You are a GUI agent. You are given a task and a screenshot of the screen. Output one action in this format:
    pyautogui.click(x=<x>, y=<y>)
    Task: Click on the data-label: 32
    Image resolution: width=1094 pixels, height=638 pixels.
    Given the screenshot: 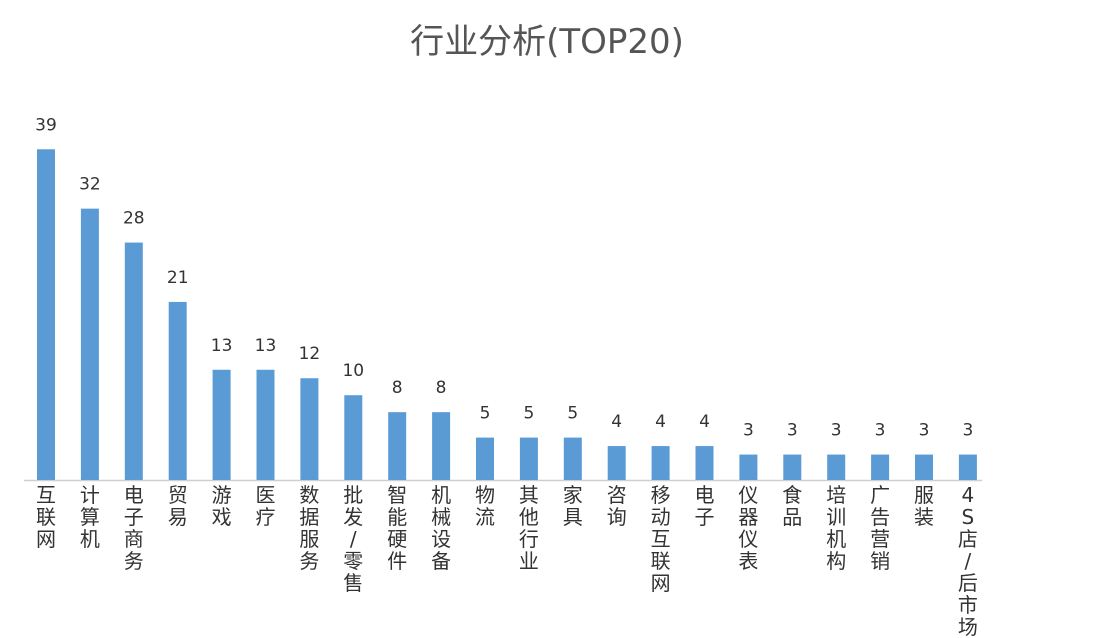 What is the action you would take?
    pyautogui.click(x=90, y=185)
    